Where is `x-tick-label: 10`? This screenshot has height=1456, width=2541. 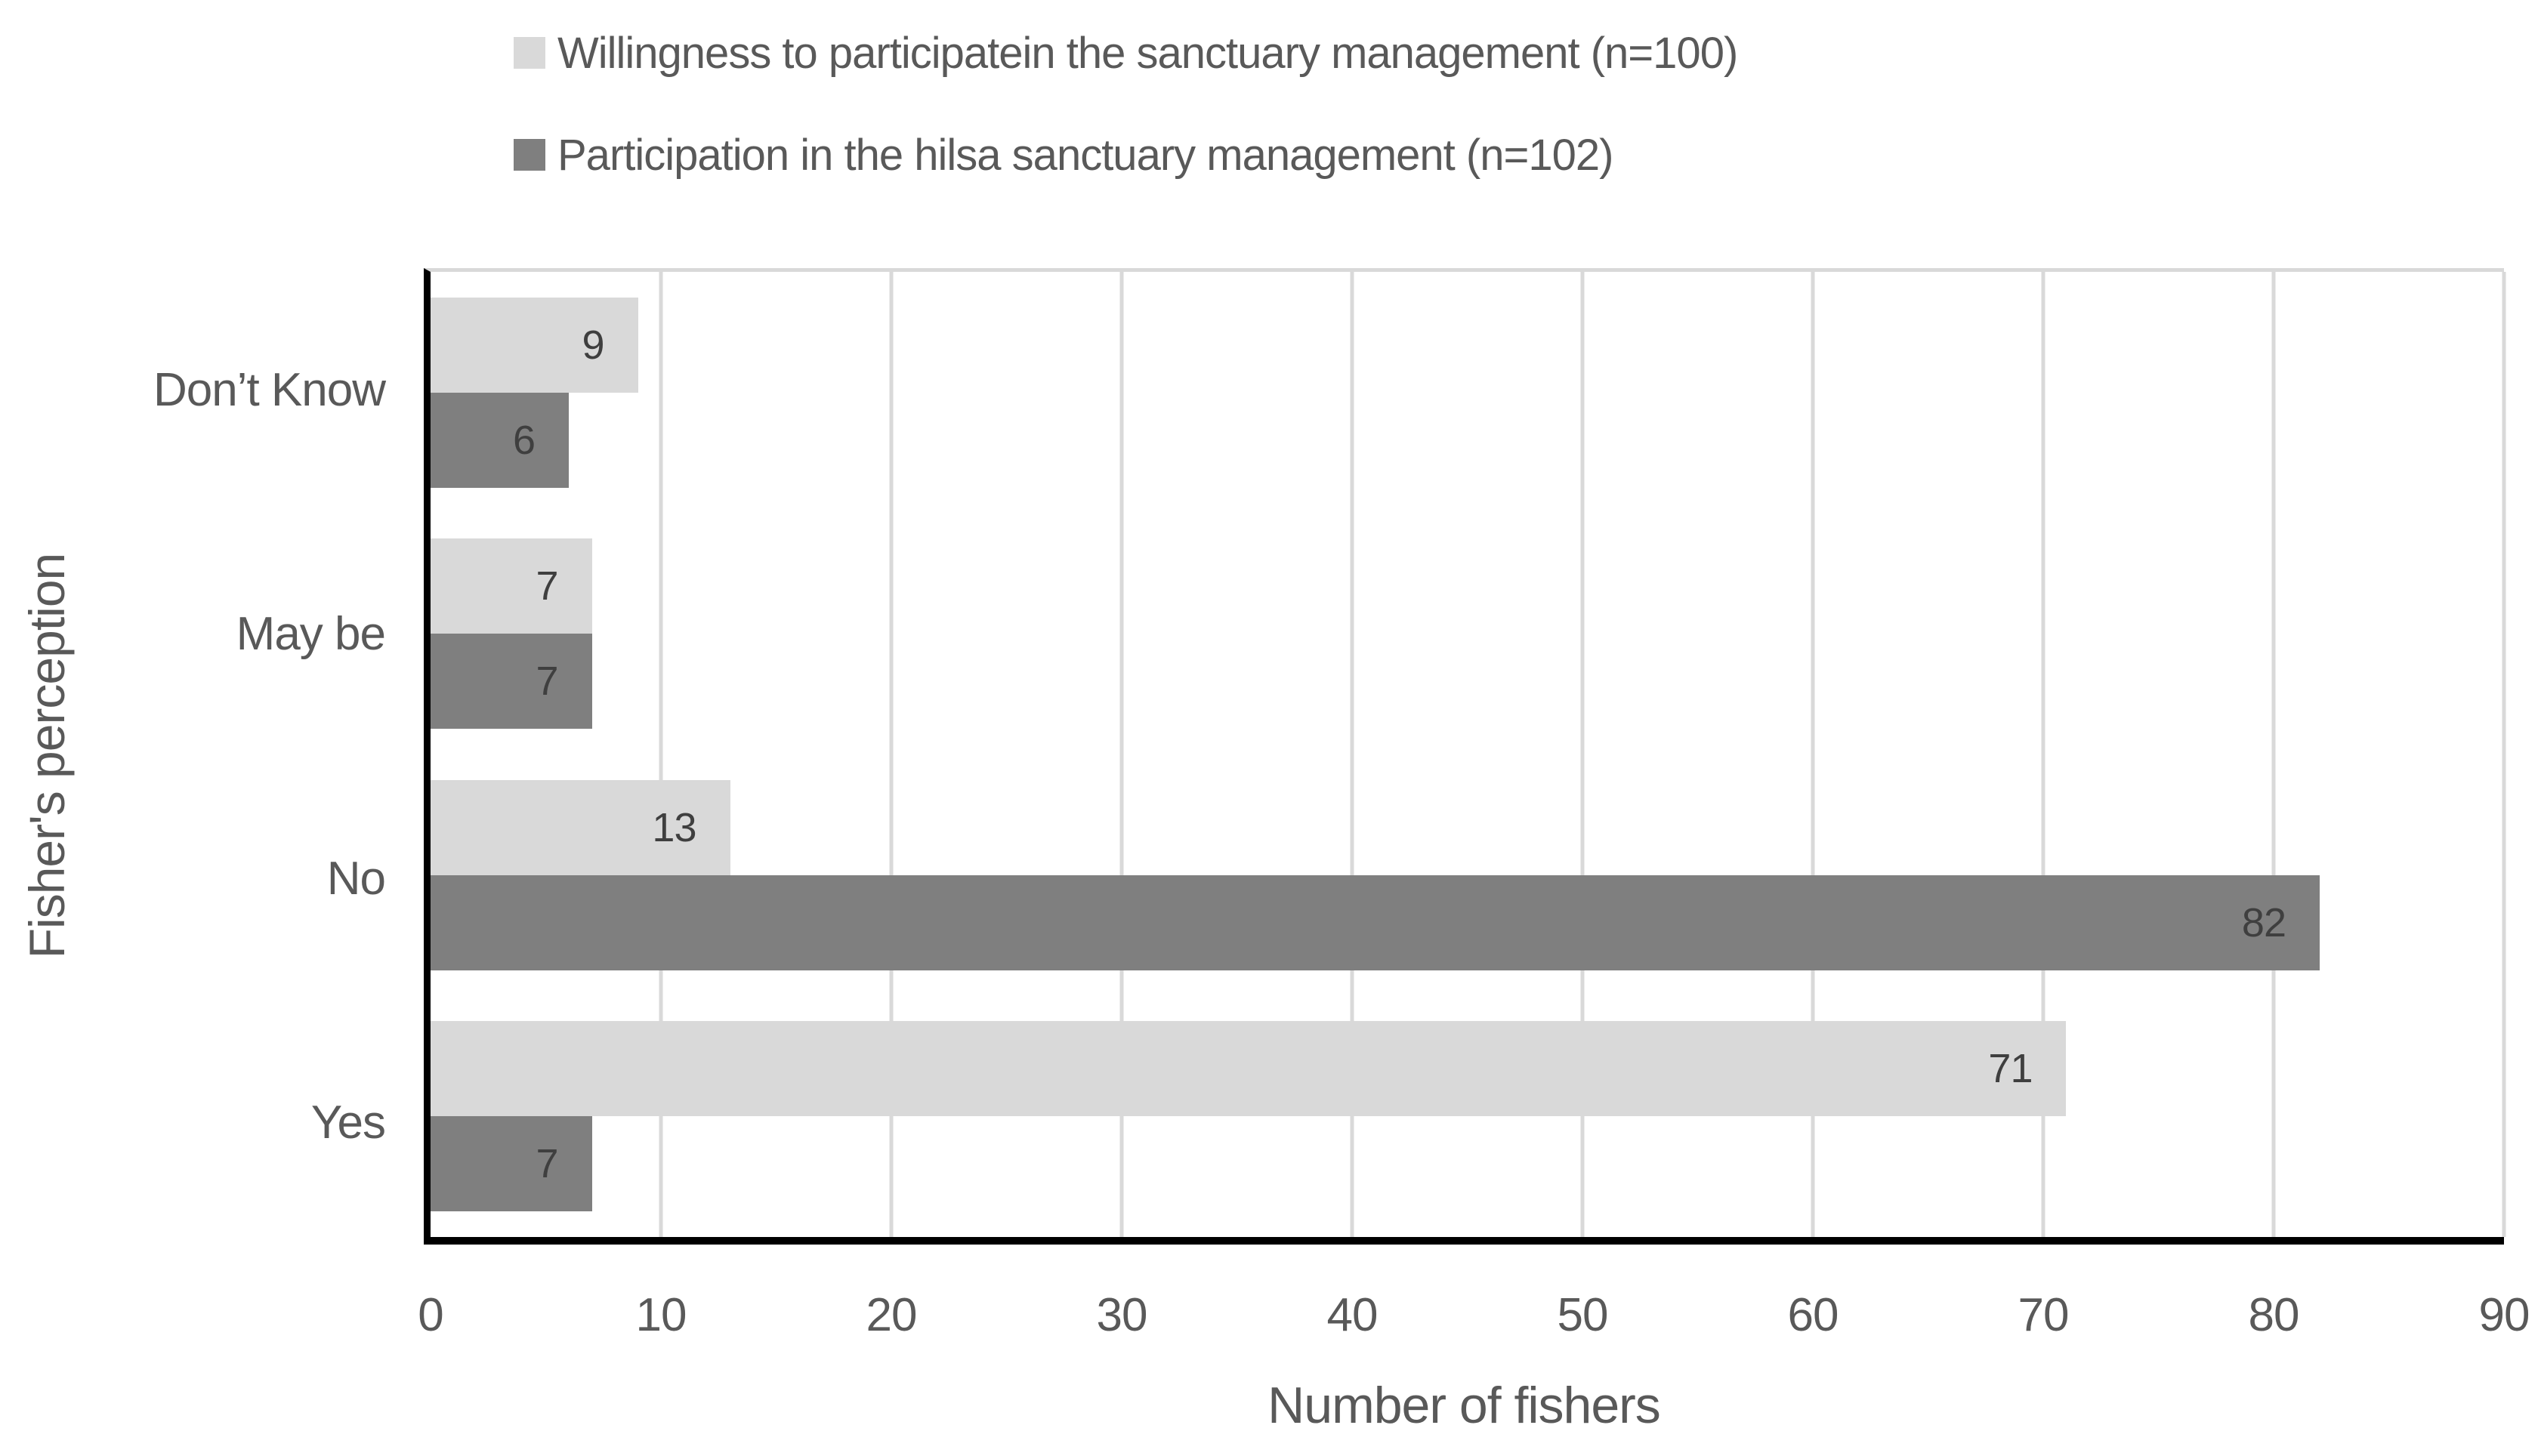 x-tick-label: 10 is located at coordinates (661, 1315).